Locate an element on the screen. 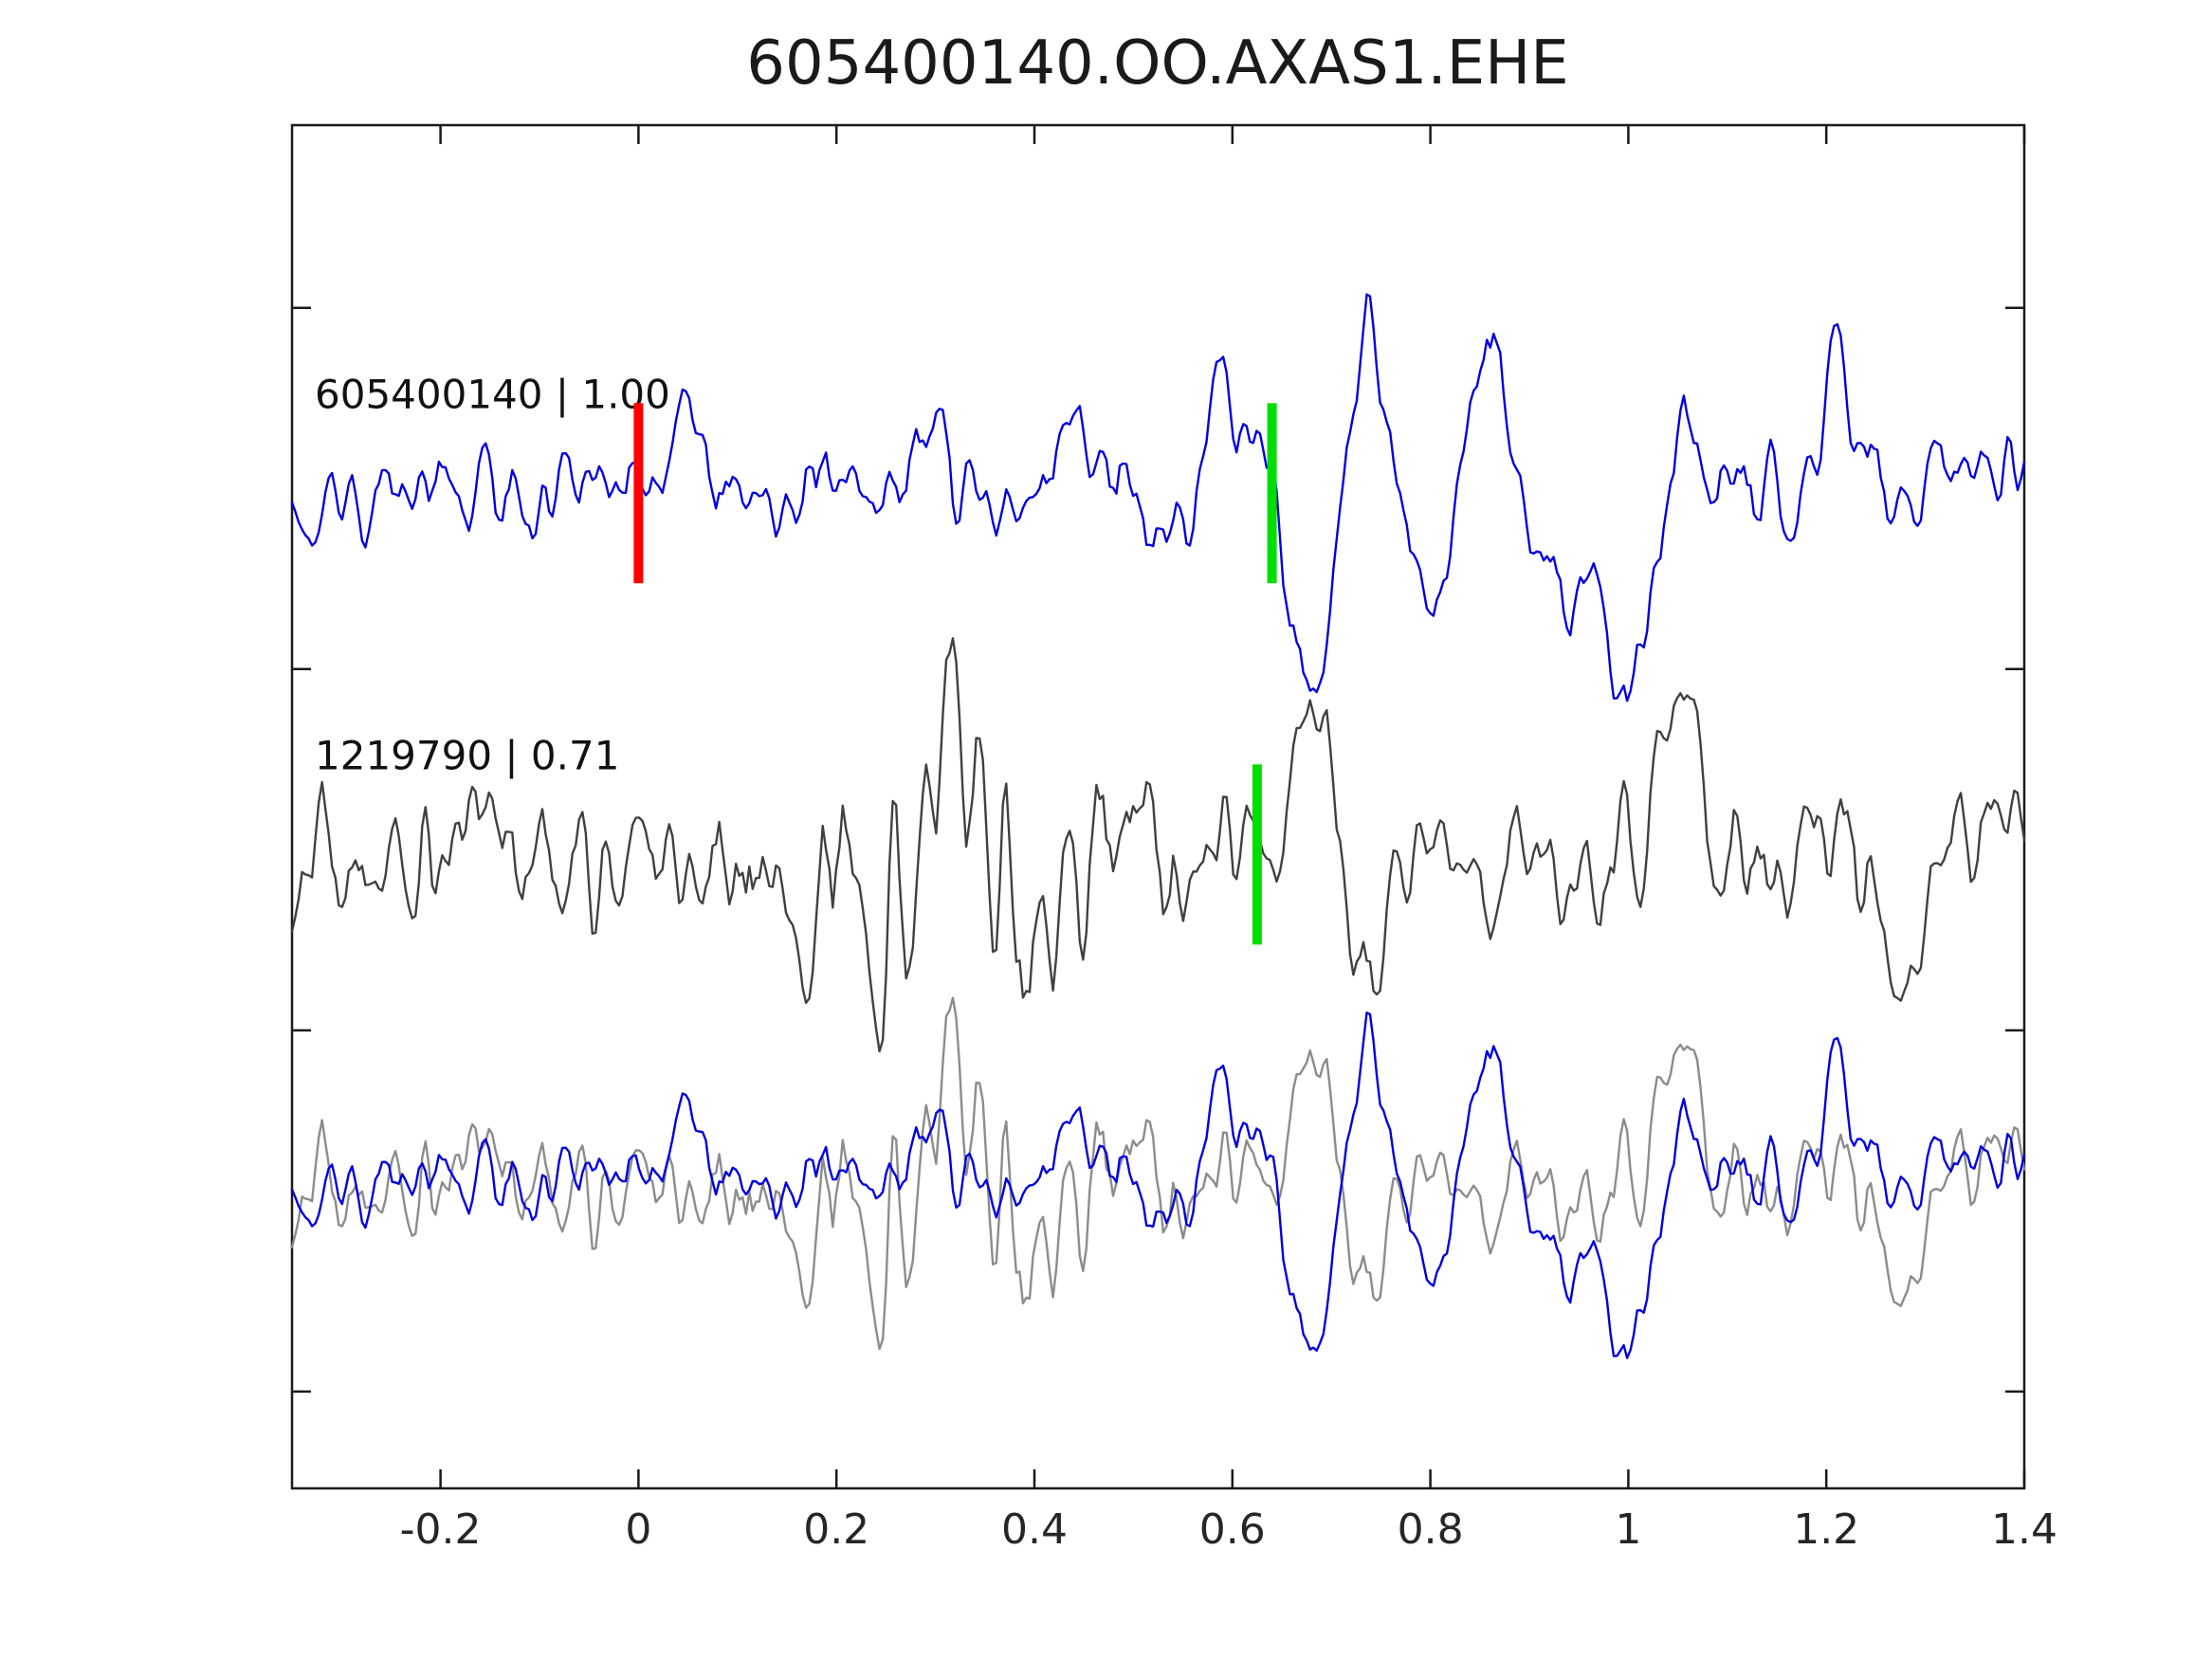  x-tick-label: 0.2 is located at coordinates (836, 1529).